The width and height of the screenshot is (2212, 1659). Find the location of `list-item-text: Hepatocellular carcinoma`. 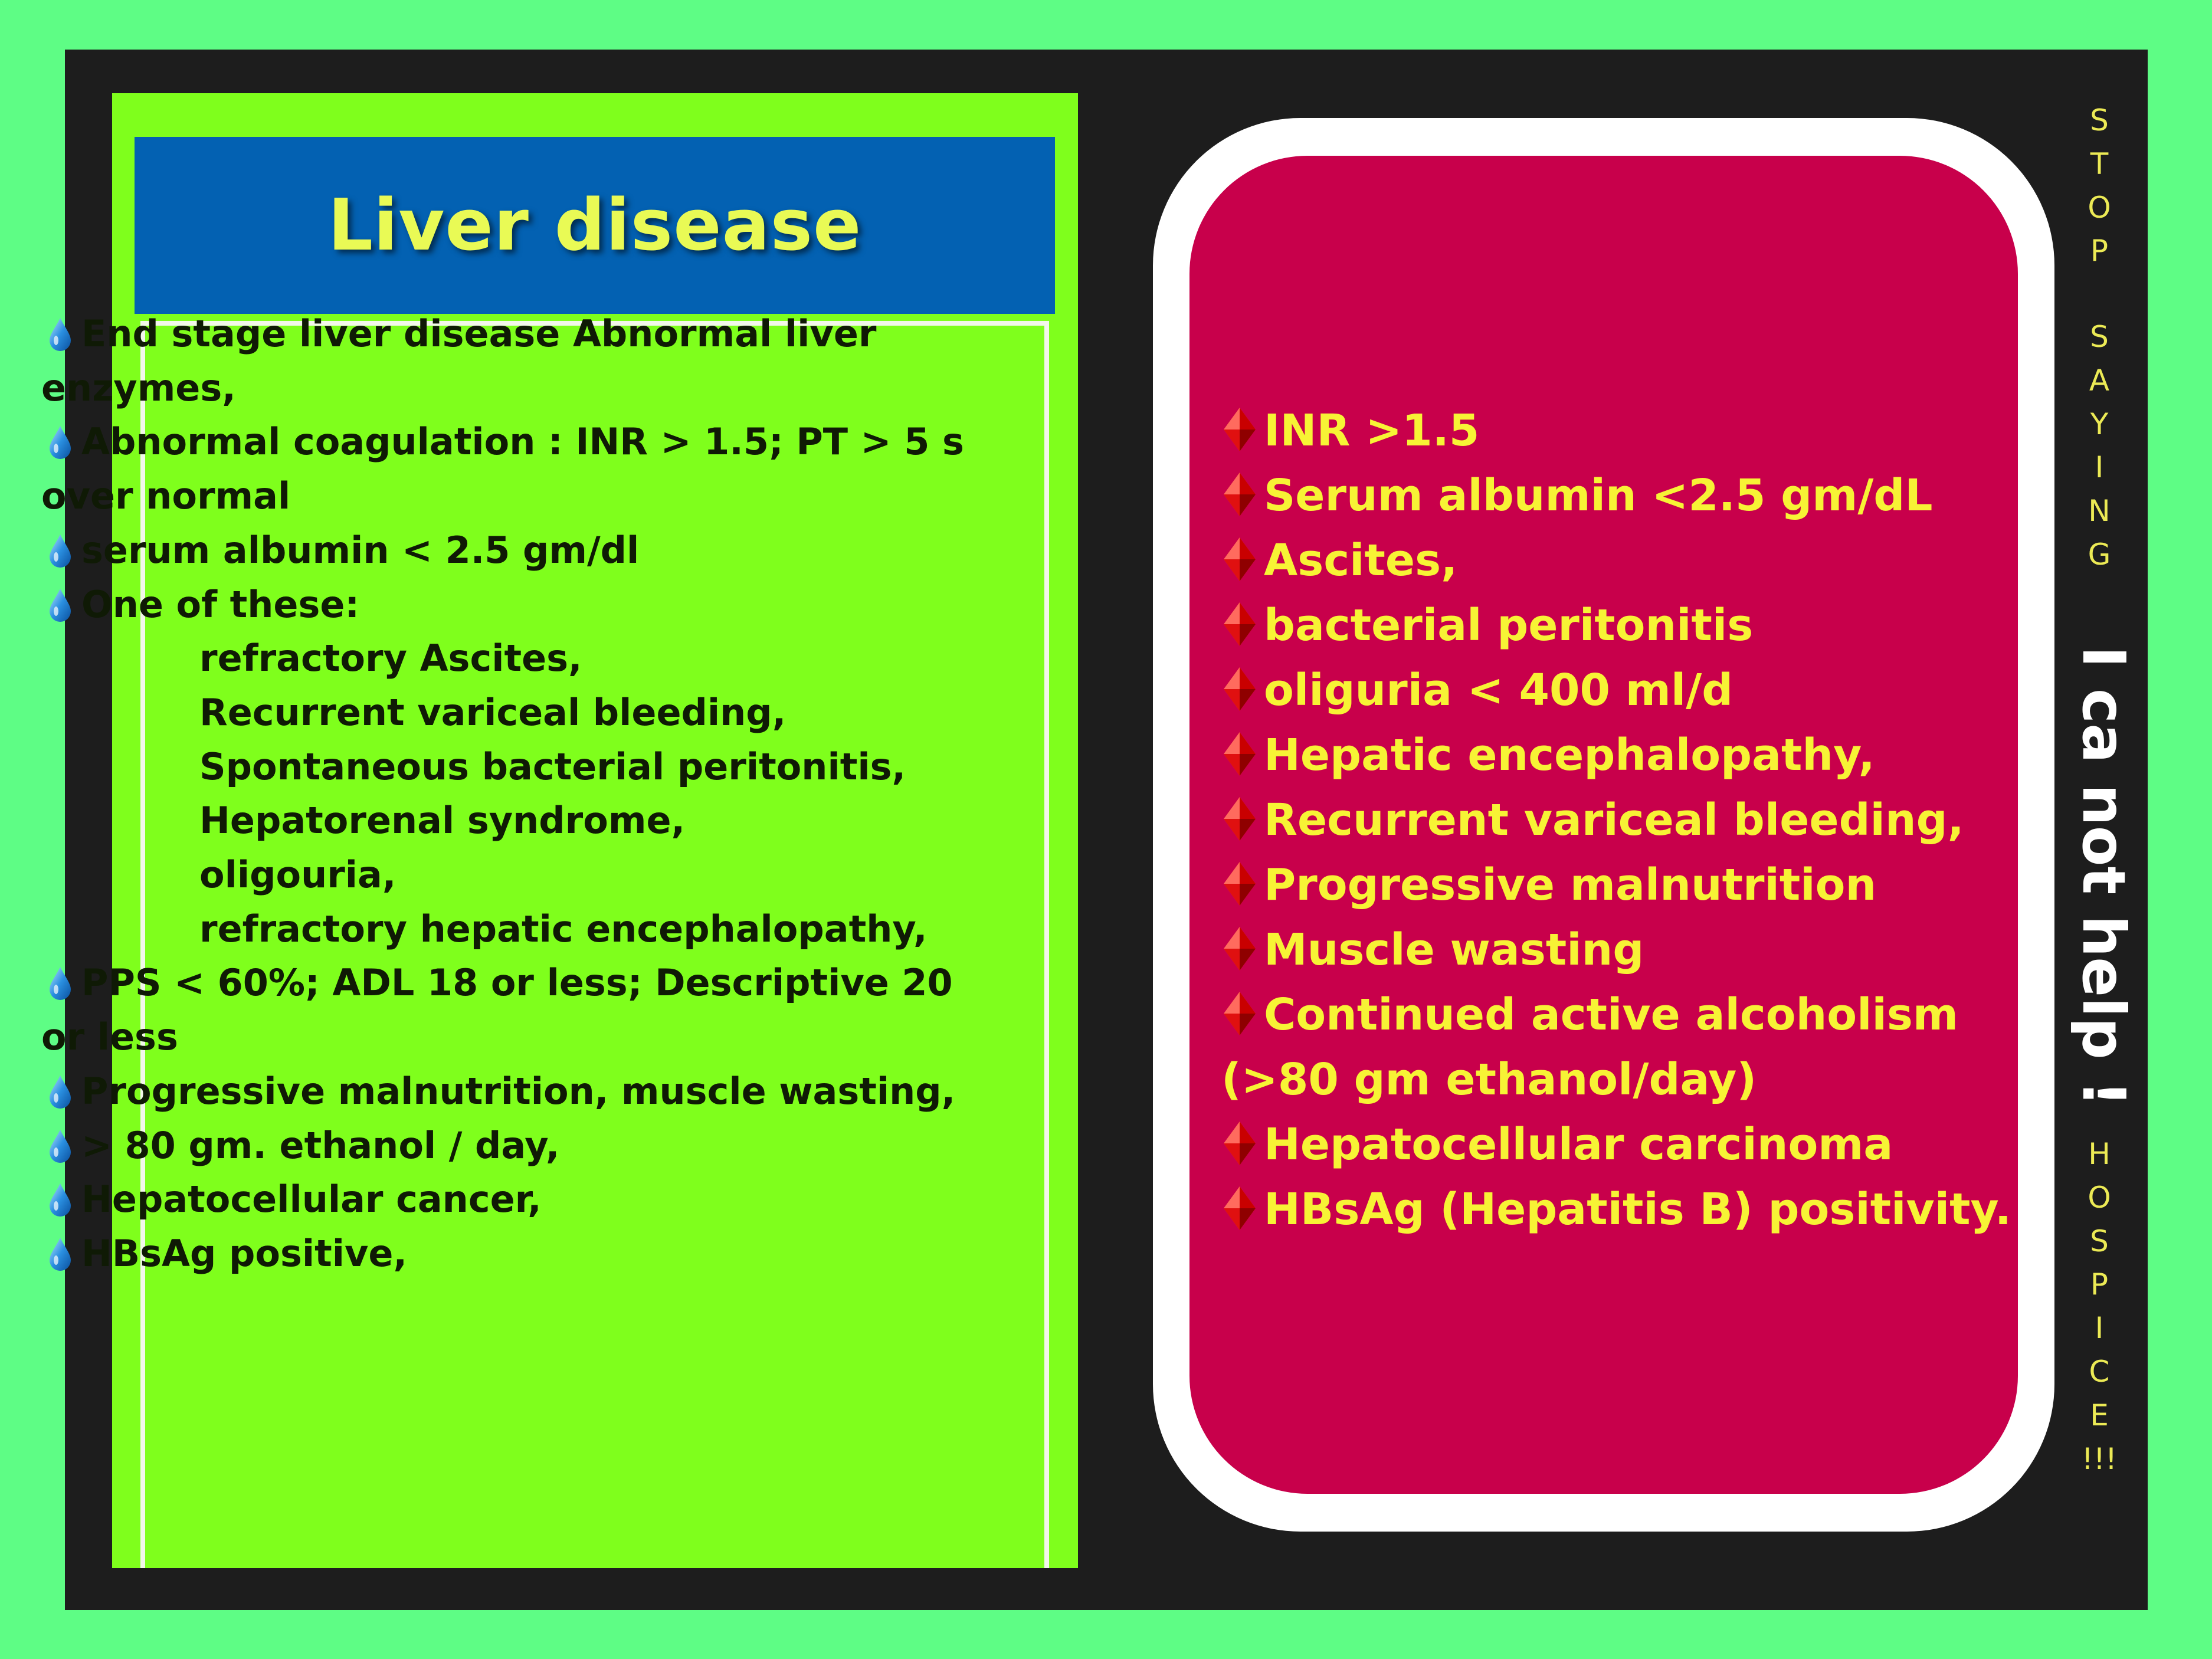

list-item-text: Hepatocellular carcinoma is located at coordinates (1579, 1144).